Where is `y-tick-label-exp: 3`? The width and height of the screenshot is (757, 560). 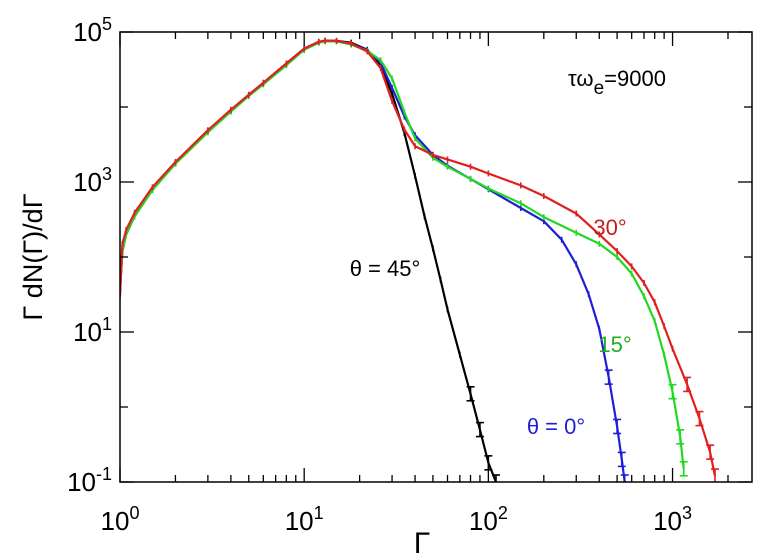
y-tick-label-exp: 3 is located at coordinates (107, 174).